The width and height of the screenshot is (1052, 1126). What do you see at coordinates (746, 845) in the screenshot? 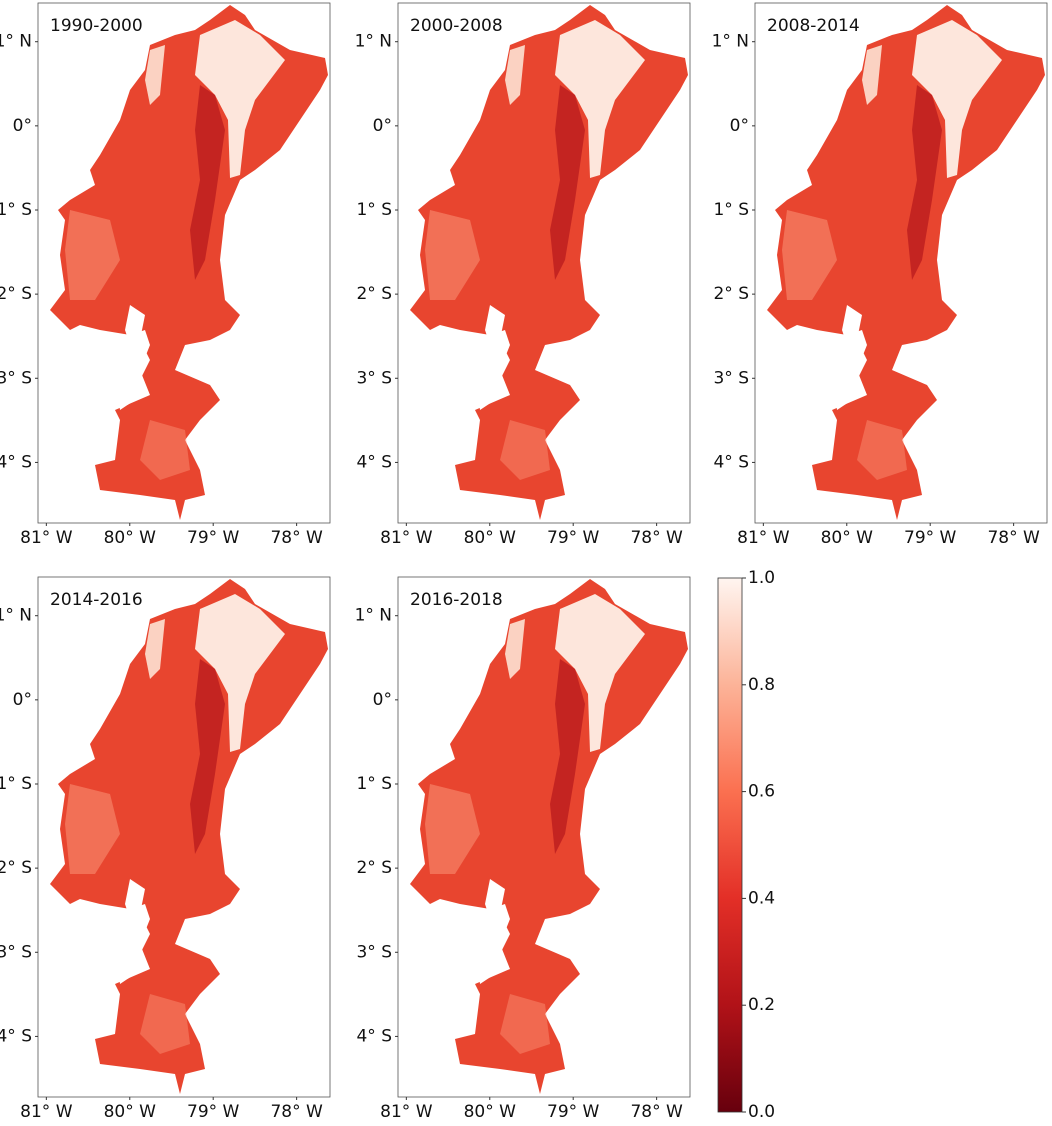
I see `colorbar: 0.0 0.2 0.4 0.6 0.8 1.0` at bounding box center [746, 845].